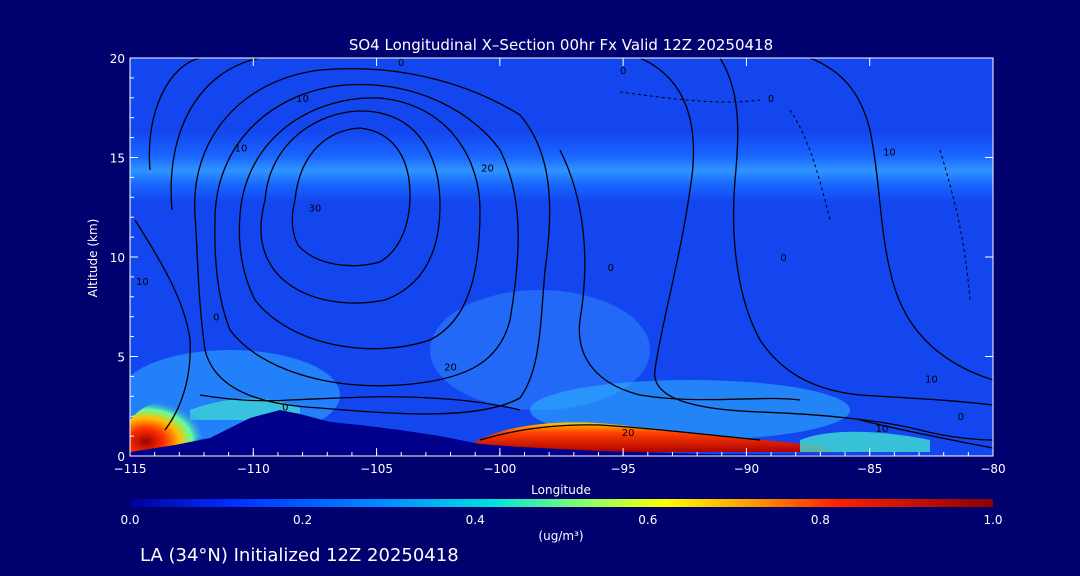 The height and width of the screenshot is (576, 1080). What do you see at coordinates (820, 520) in the screenshot?
I see `colorbar-tick-label: 0.8` at bounding box center [820, 520].